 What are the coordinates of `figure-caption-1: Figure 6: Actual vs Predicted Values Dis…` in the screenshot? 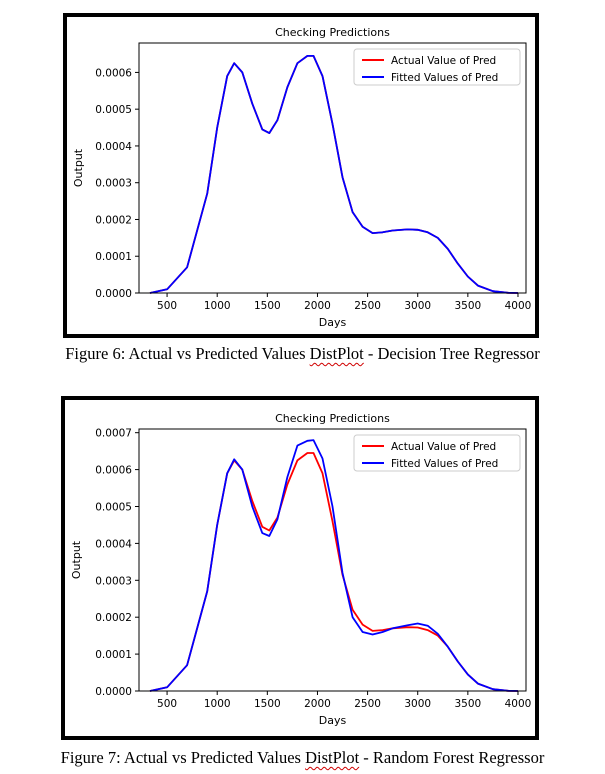 It's located at (302, 354).